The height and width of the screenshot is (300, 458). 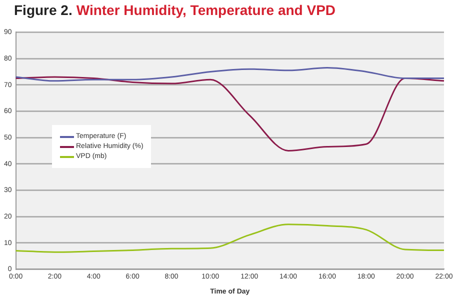 What do you see at coordinates (206, 10) in the screenshot?
I see `chart-title: Winter Humidity, Temperature and VPD` at bounding box center [206, 10].